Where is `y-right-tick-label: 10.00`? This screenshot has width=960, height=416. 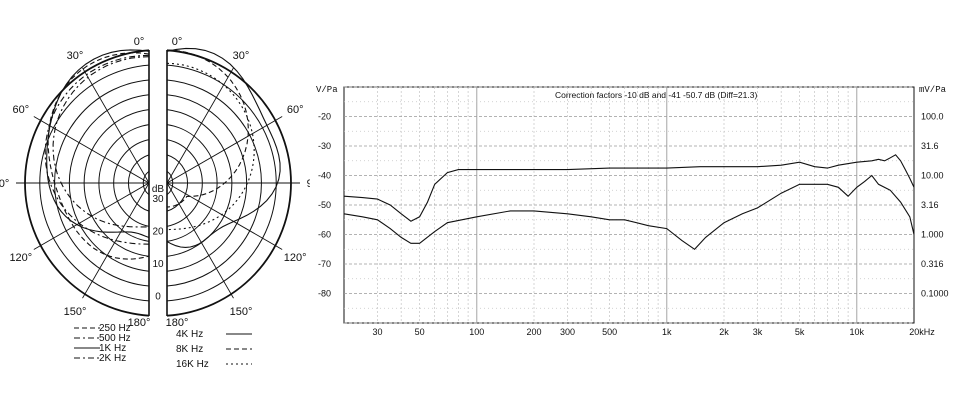
y-right-tick-label: 10.00 is located at coordinates (932, 176).